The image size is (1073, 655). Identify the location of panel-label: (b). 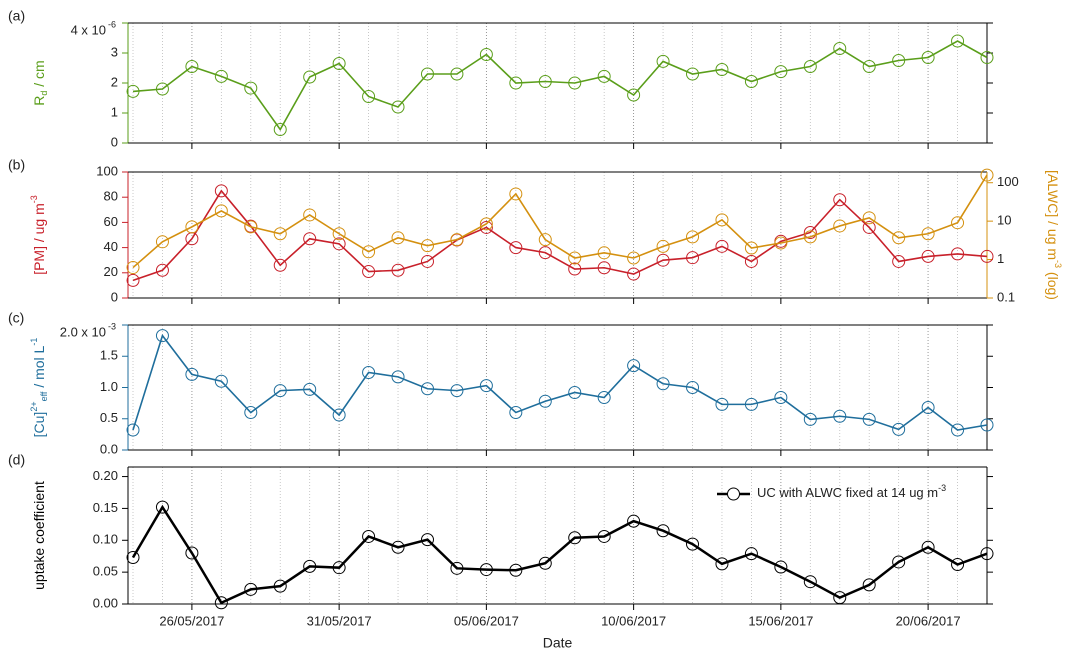
(16, 165).